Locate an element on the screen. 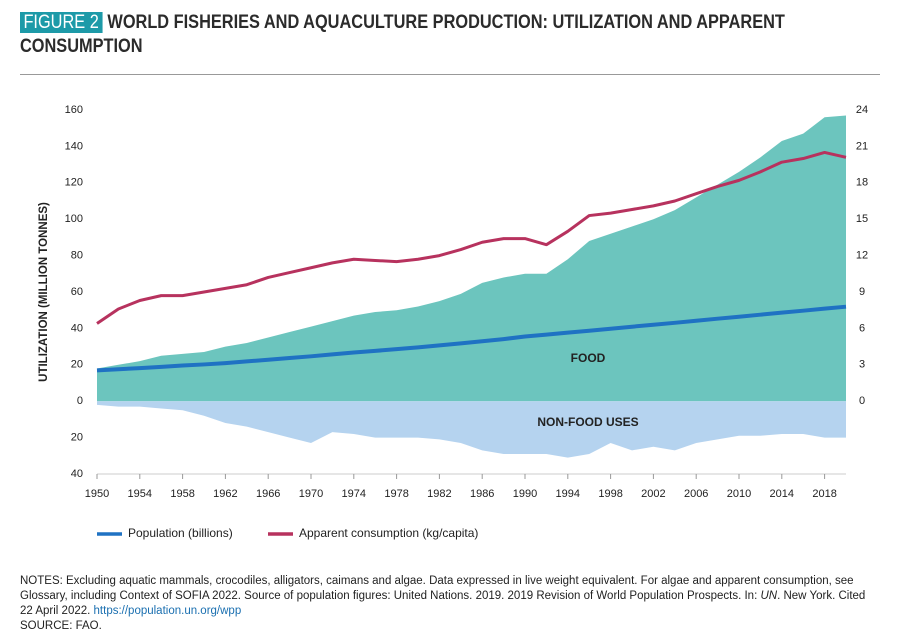 This screenshot has width=900, height=640. y2-tick-label: 15 is located at coordinates (862, 219).